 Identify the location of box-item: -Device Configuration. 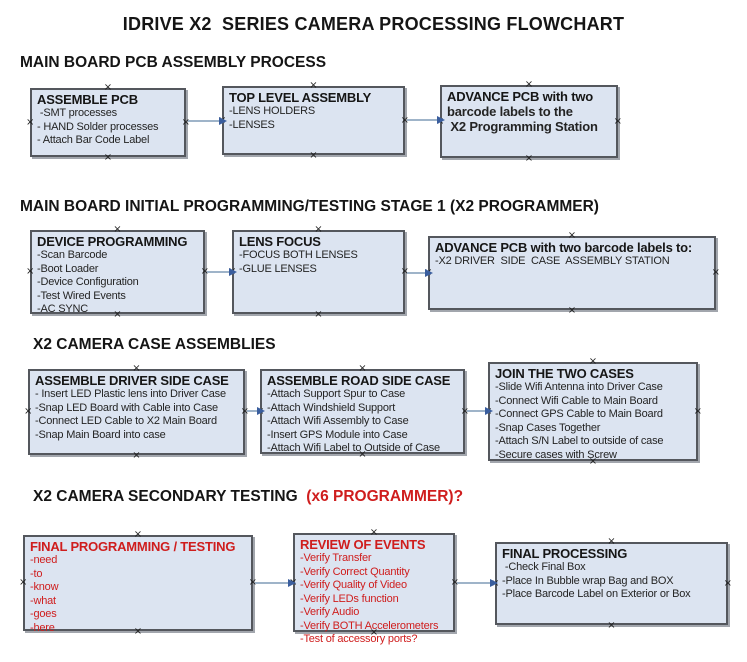
(88, 282).